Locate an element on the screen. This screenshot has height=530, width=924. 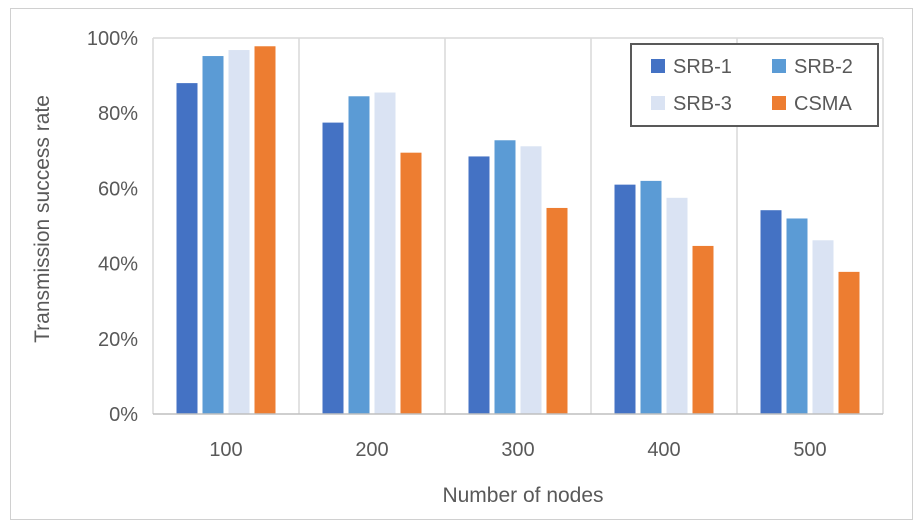
legend: SRB-1 SRB-2 SRB-3 CSMA is located at coordinates (754, 85).